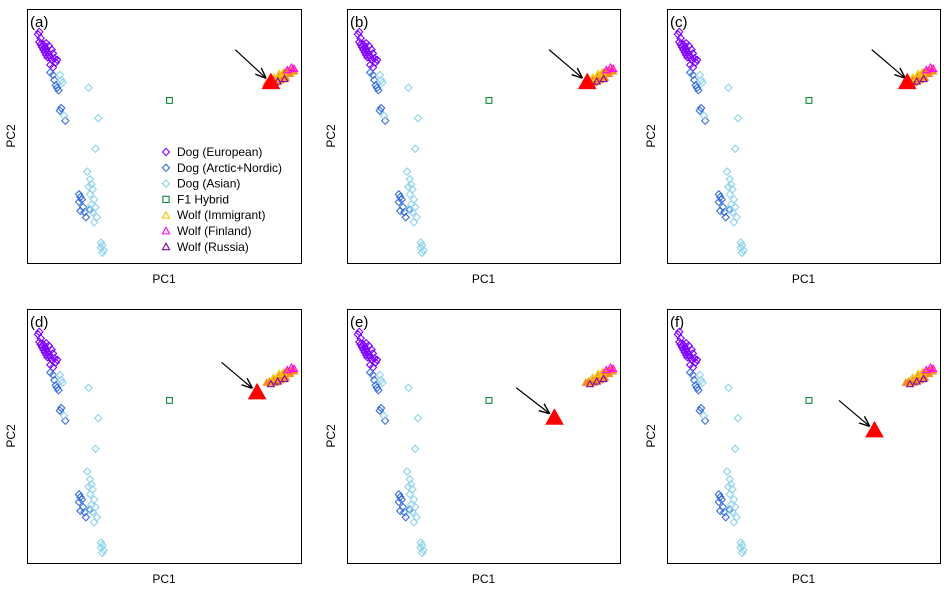 This screenshot has height=598, width=951. I want to click on plot-frame, so click(484, 436).